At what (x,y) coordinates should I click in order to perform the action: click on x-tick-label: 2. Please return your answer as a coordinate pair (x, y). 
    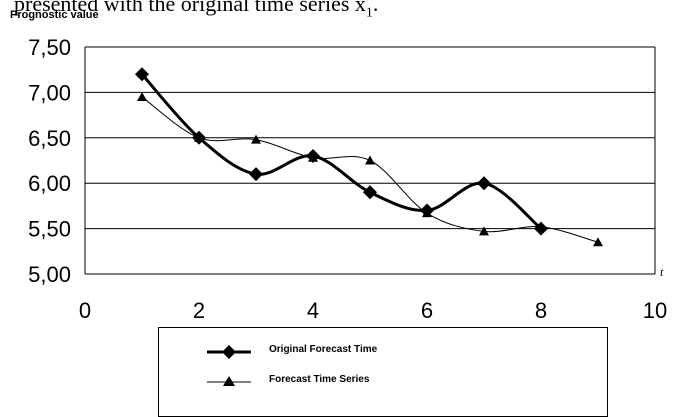
    Looking at the image, I should click on (199, 310).